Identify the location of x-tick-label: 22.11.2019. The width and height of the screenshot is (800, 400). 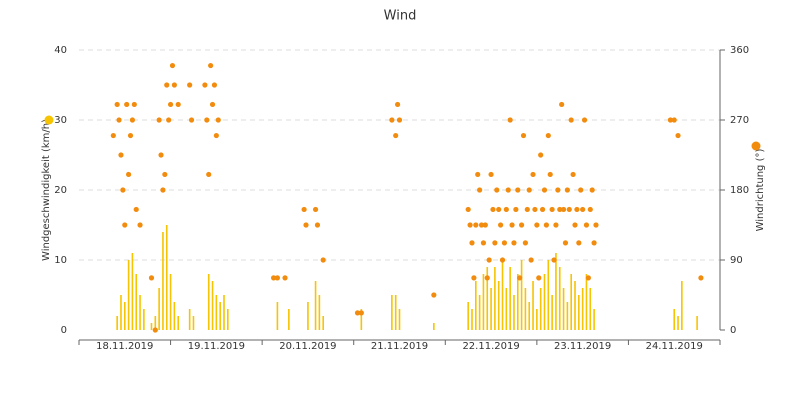
(490, 346).